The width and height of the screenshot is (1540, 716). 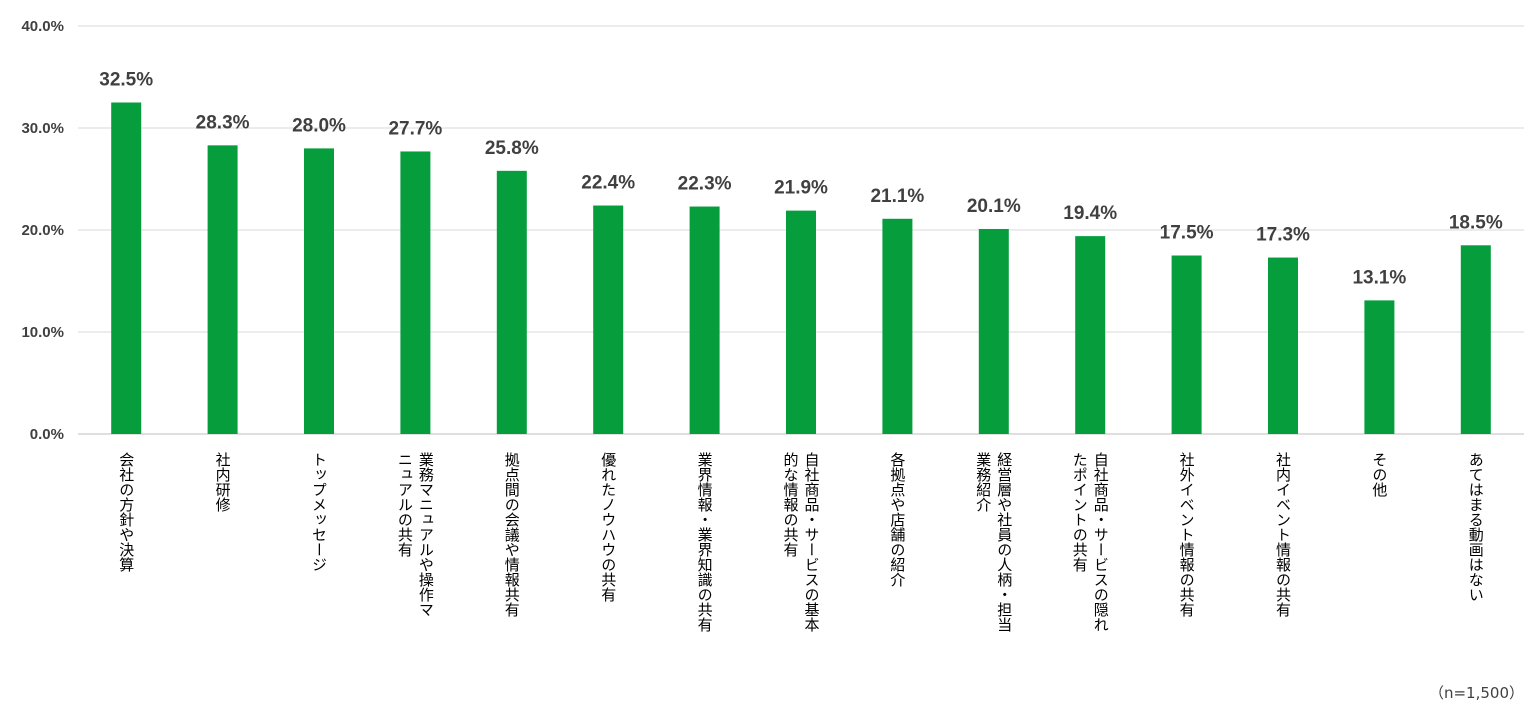 I want to click on data-label: 22.4%, so click(x=608, y=183).